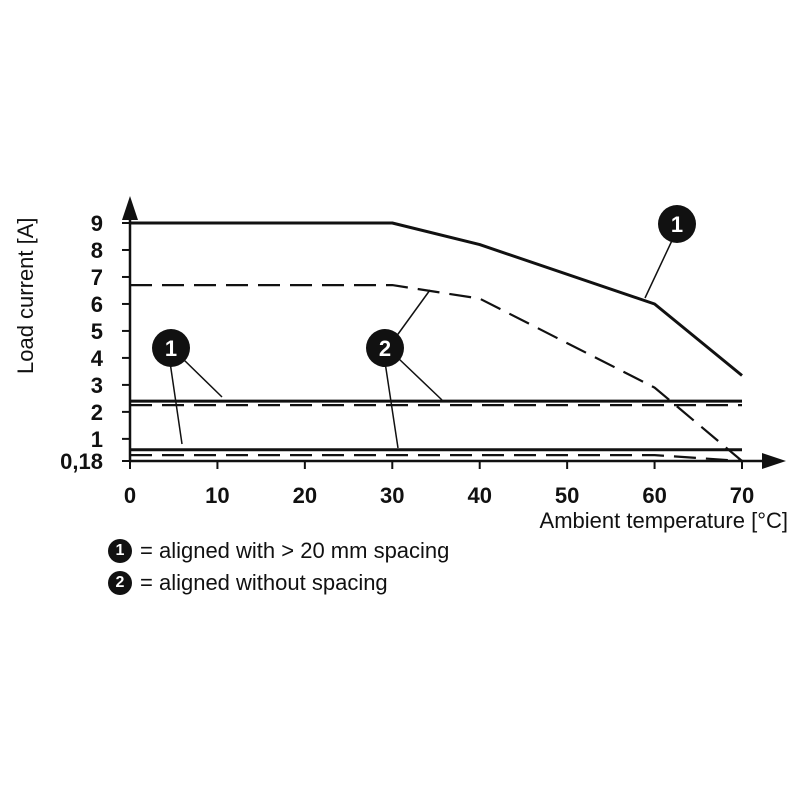 The height and width of the screenshot is (800, 800). What do you see at coordinates (97, 223) in the screenshot?
I see `y-tick-label: 9` at bounding box center [97, 223].